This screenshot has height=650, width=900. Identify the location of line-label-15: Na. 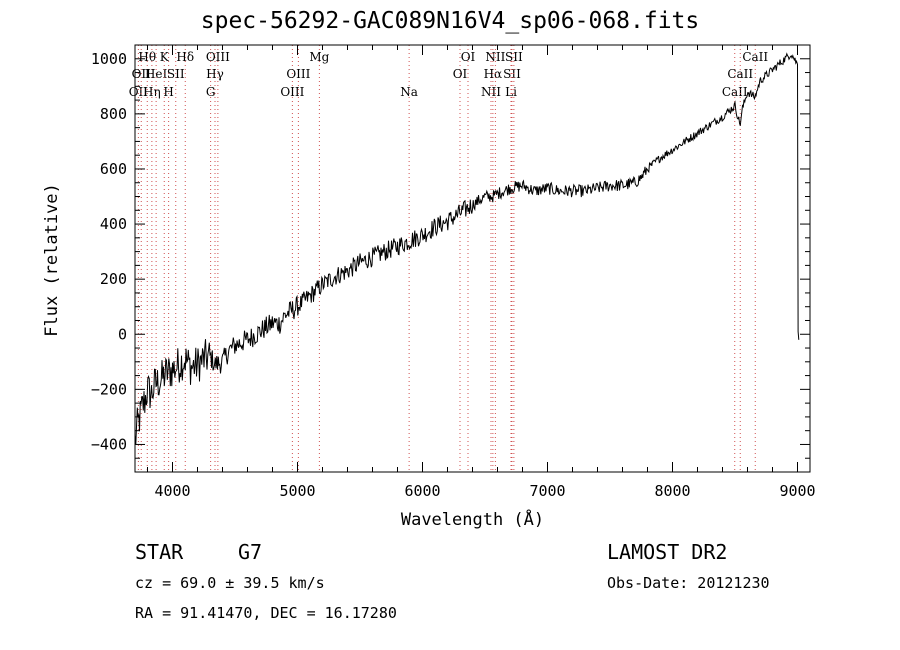
(409, 92).